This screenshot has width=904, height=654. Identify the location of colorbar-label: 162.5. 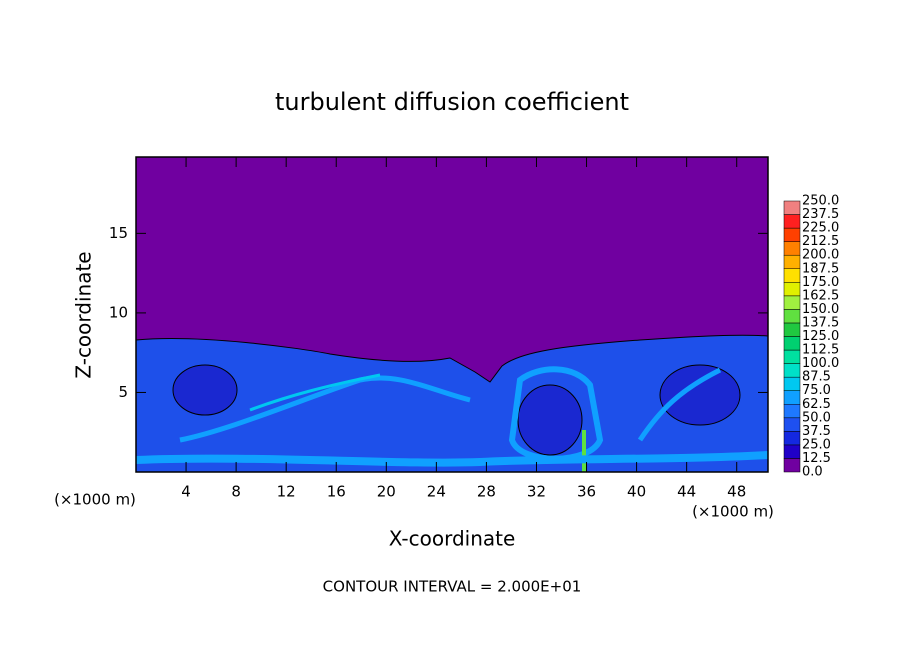
(820, 295).